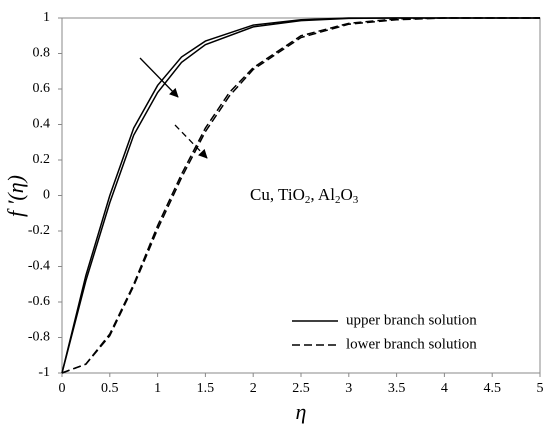  Describe the element at coordinates (206, 388) in the screenshot. I see `x-tick-label: 1.5` at that location.